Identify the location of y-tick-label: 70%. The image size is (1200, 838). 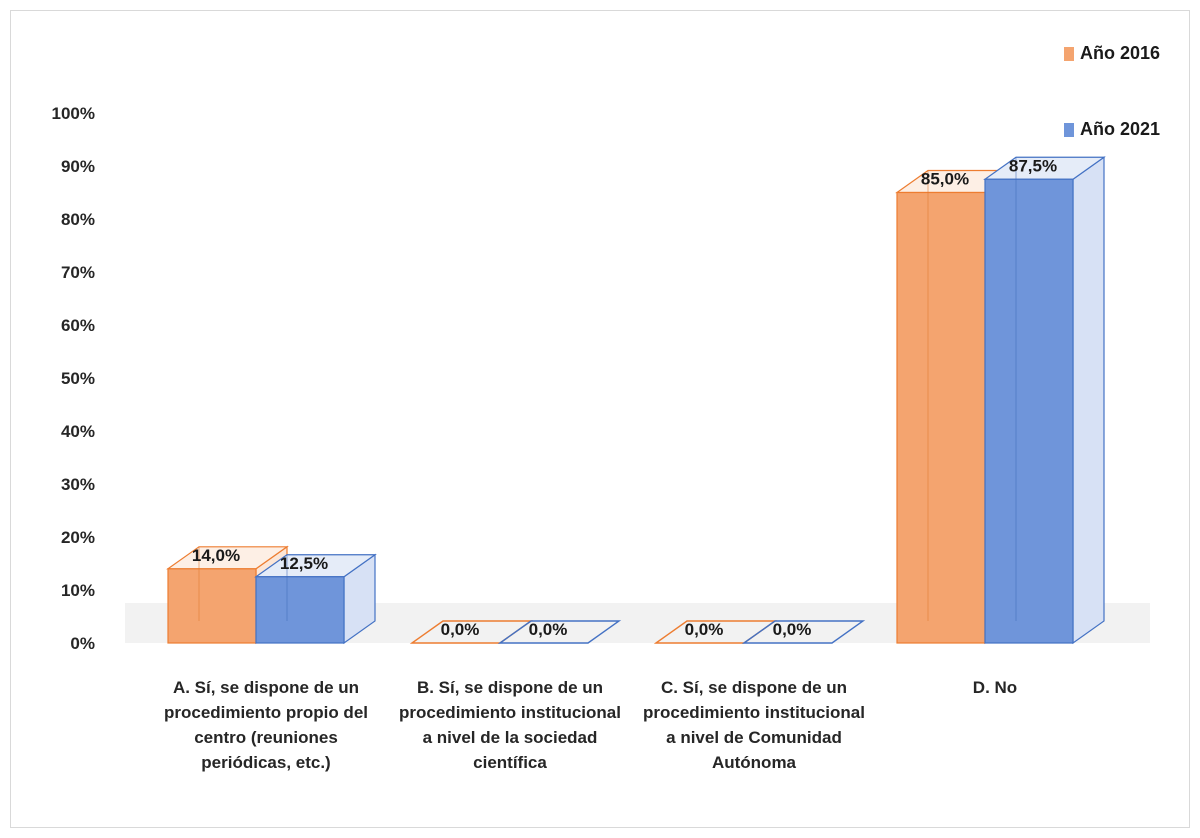
(78, 272).